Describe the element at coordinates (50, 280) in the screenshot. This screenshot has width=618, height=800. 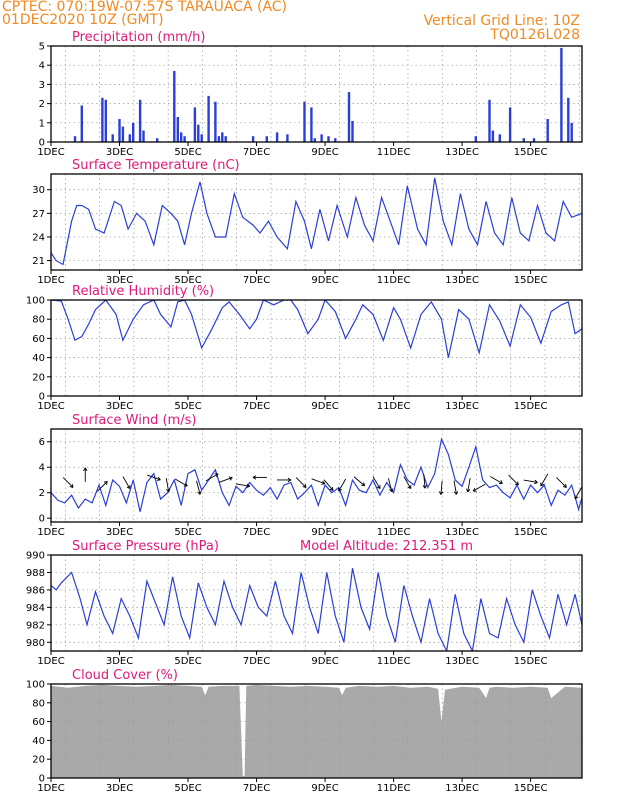
I see `temp-xtick-label: 1DEC` at that location.